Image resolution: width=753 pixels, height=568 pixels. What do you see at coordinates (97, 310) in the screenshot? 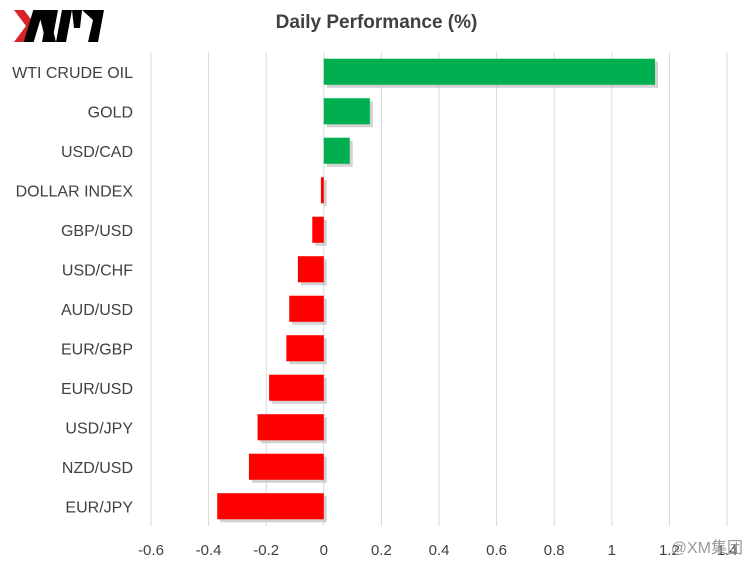
I see `category-label: AUD/USD` at bounding box center [97, 310].